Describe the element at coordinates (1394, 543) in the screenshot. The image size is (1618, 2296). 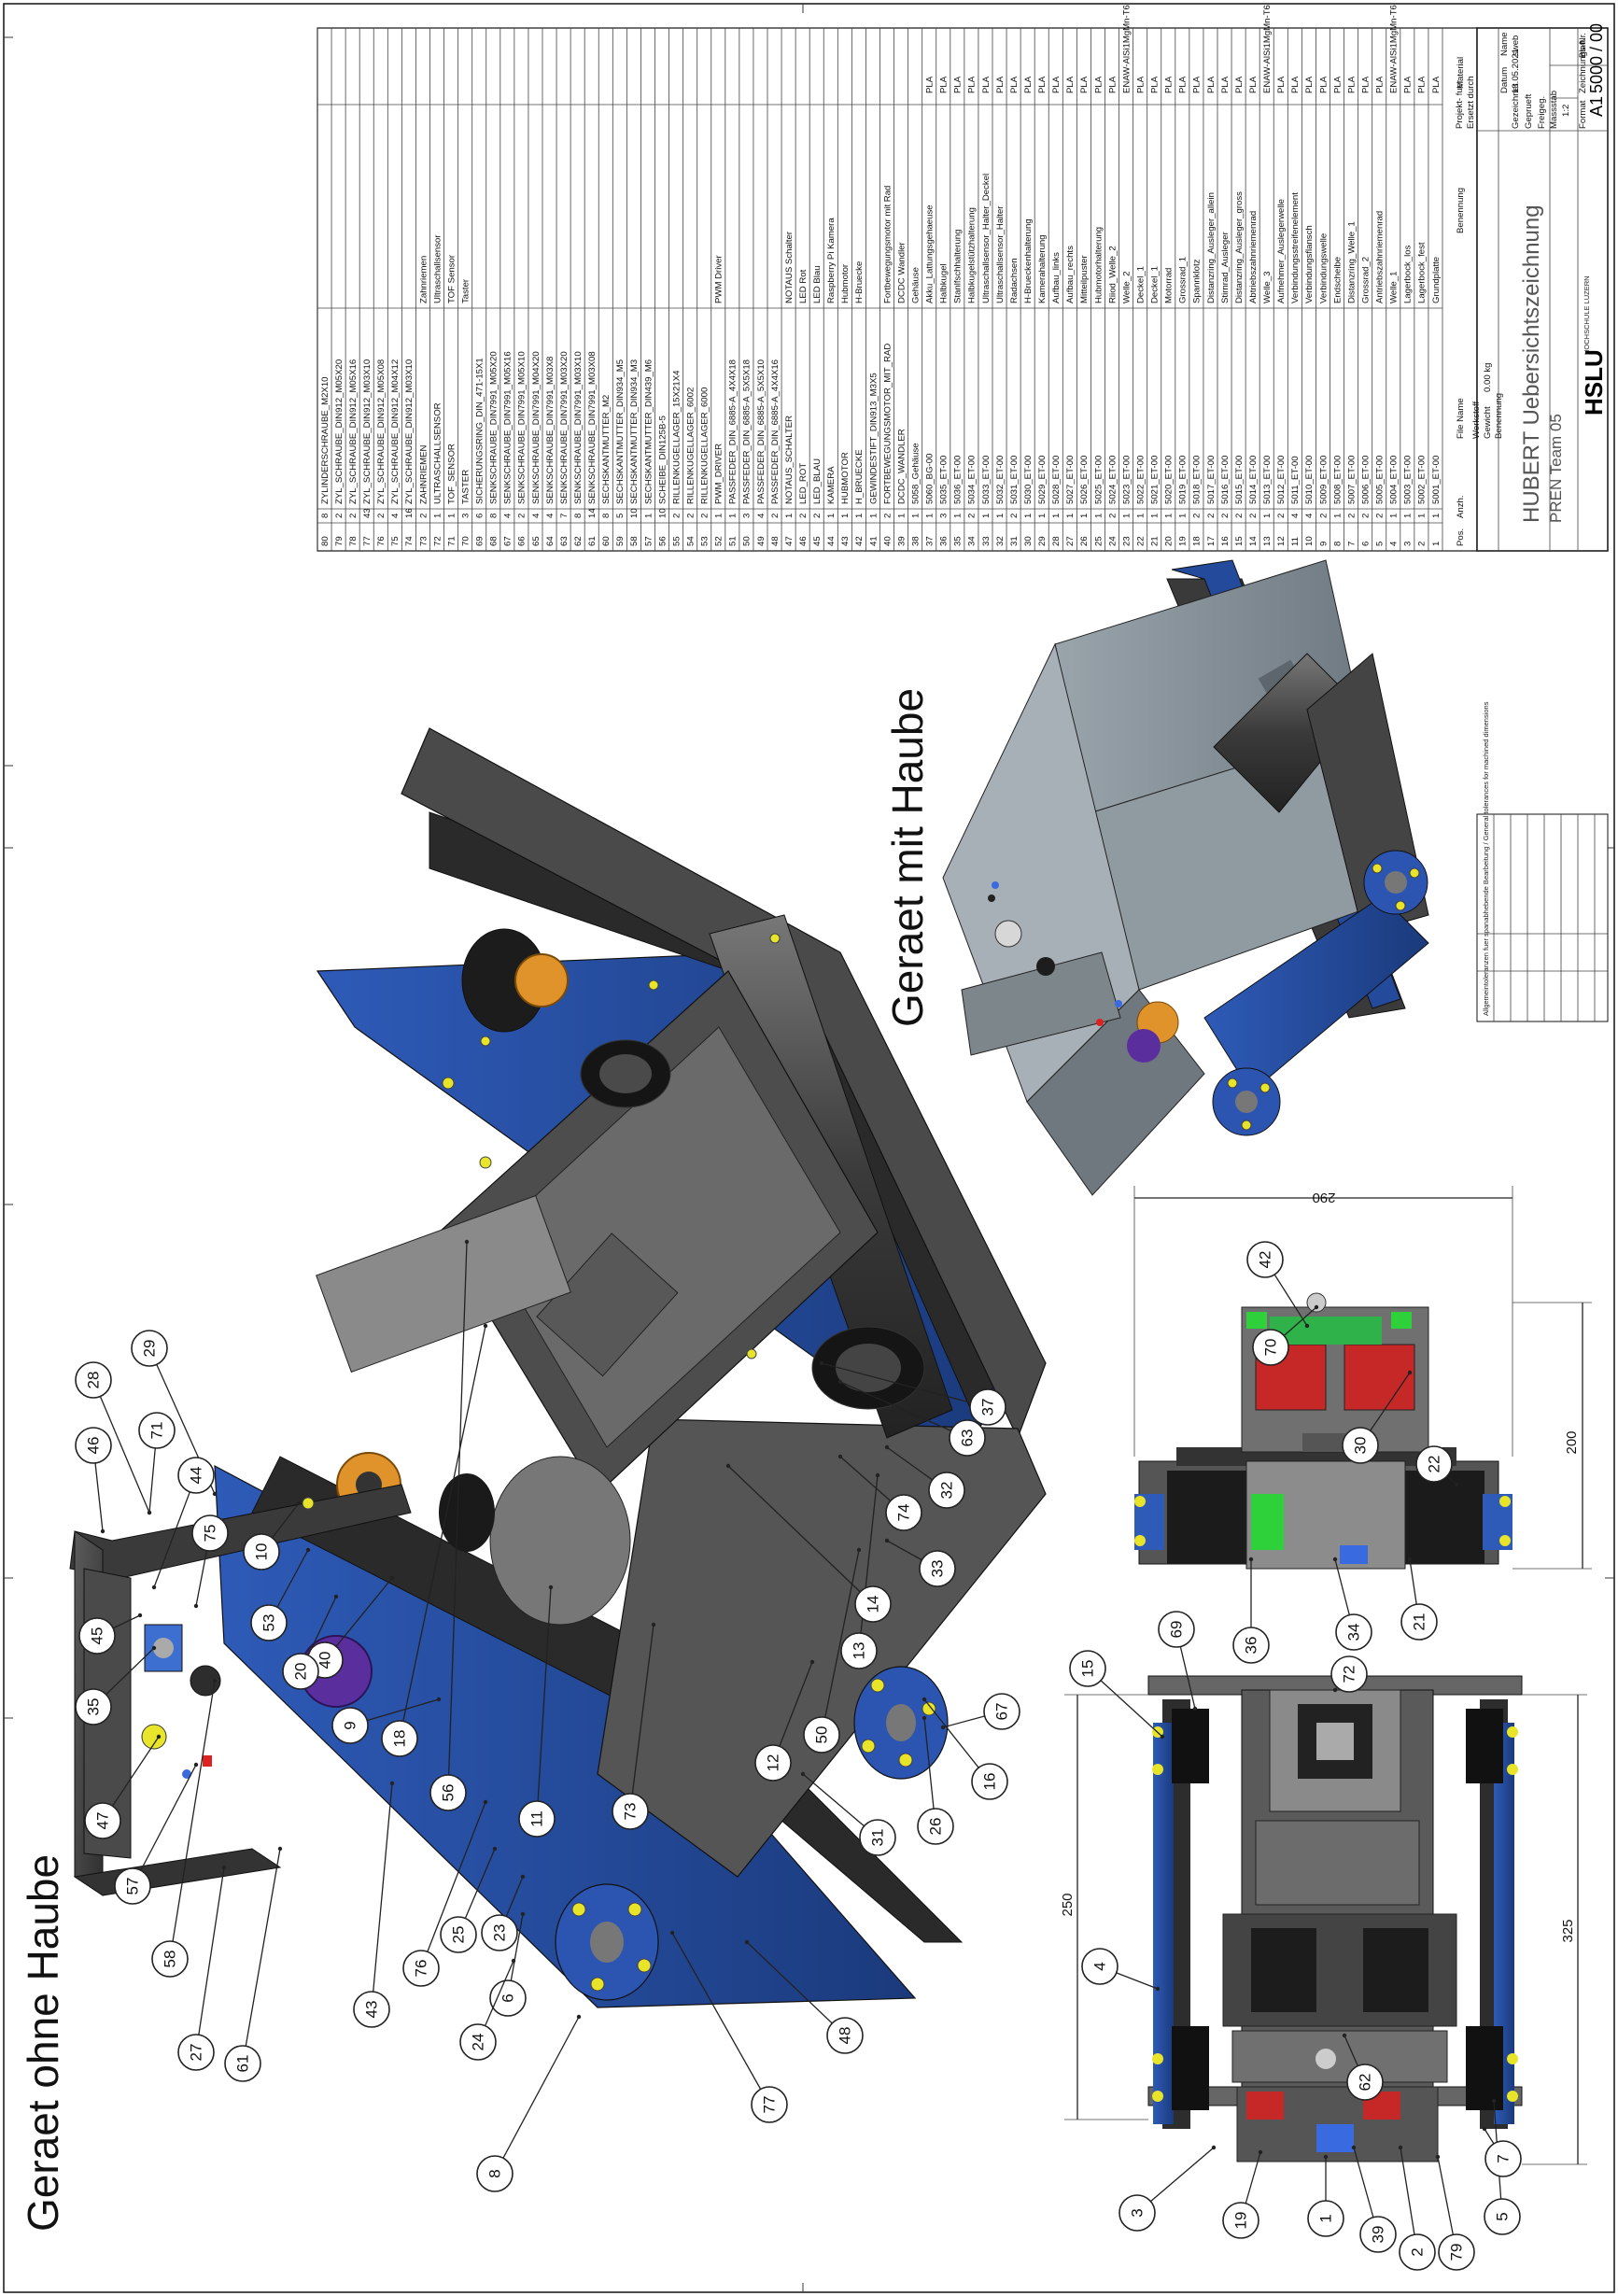
I see `bom-pos: 4` at that location.